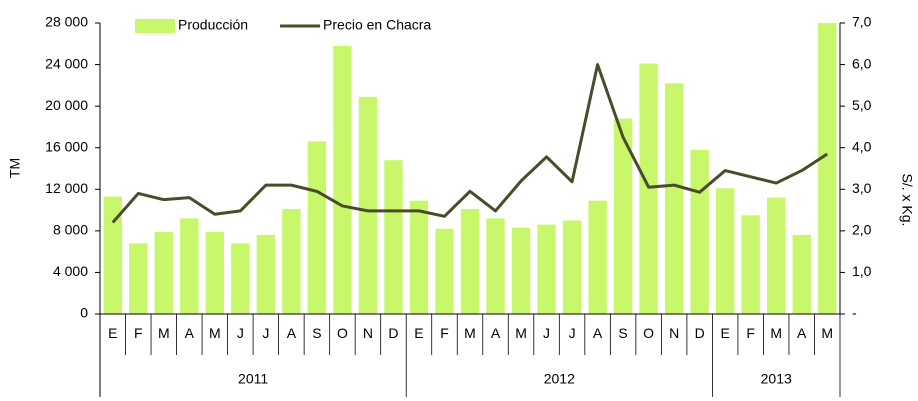 This screenshot has width=918, height=401. I want to click on y2-tick-label: -, so click(854, 313).